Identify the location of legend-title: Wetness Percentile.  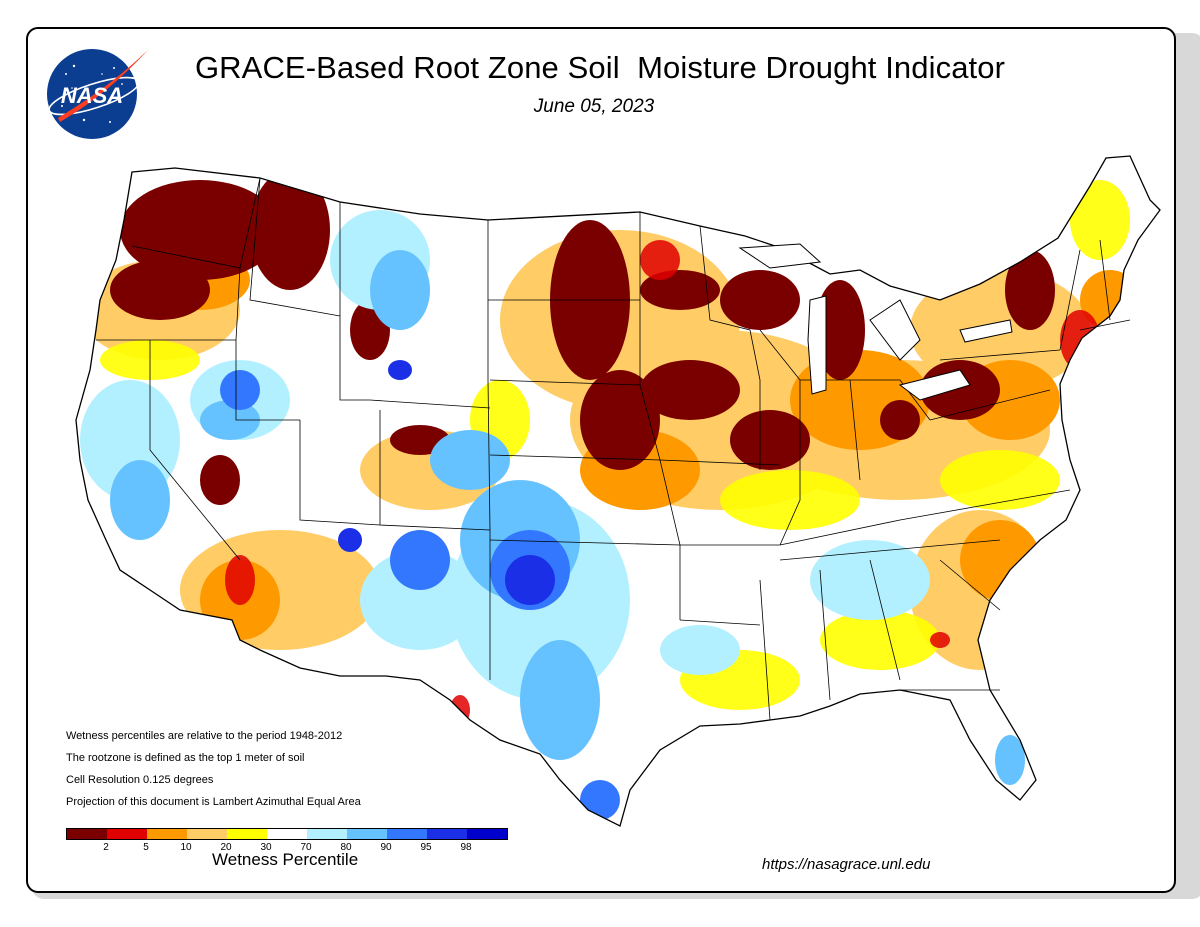
(285, 859).